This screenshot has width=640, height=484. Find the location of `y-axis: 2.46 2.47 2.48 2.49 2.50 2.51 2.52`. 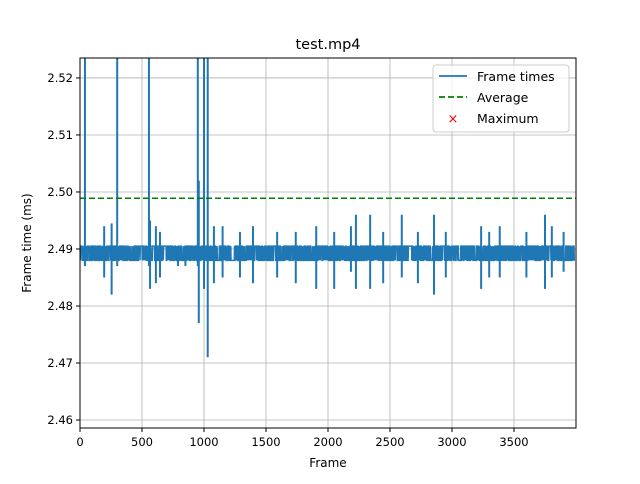

y-axis: 2.46 2.47 2.48 2.49 2.50 2.51 2.52 is located at coordinates (63, 249).